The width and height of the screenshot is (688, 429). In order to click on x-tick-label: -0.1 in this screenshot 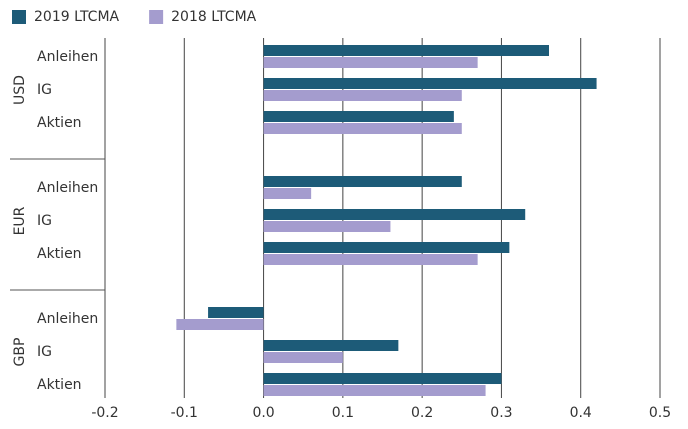, I will do `click(184, 413)`.